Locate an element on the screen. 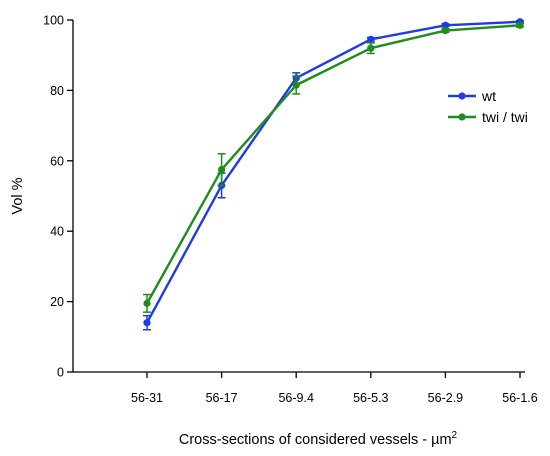 Image resolution: width=550 pixels, height=456 pixels. y-axis-title: Vol % is located at coordinates (18, 195).